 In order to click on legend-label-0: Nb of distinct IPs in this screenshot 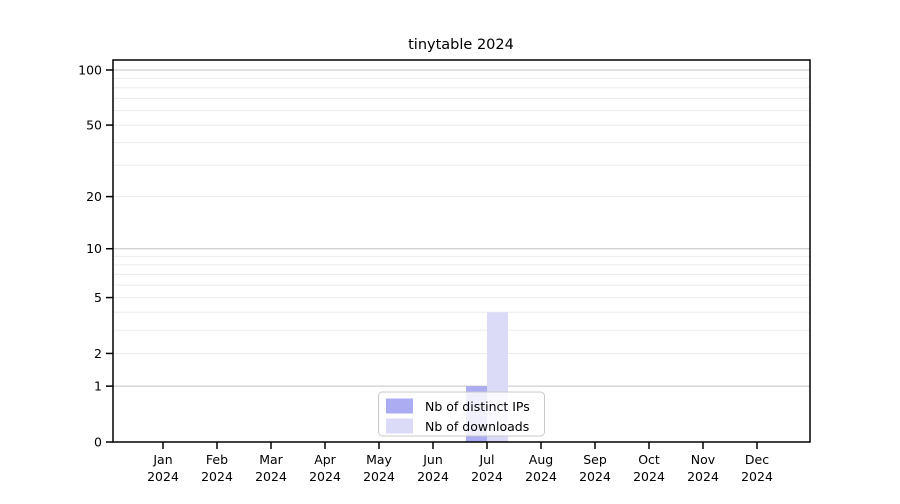, I will do `click(477, 406)`.